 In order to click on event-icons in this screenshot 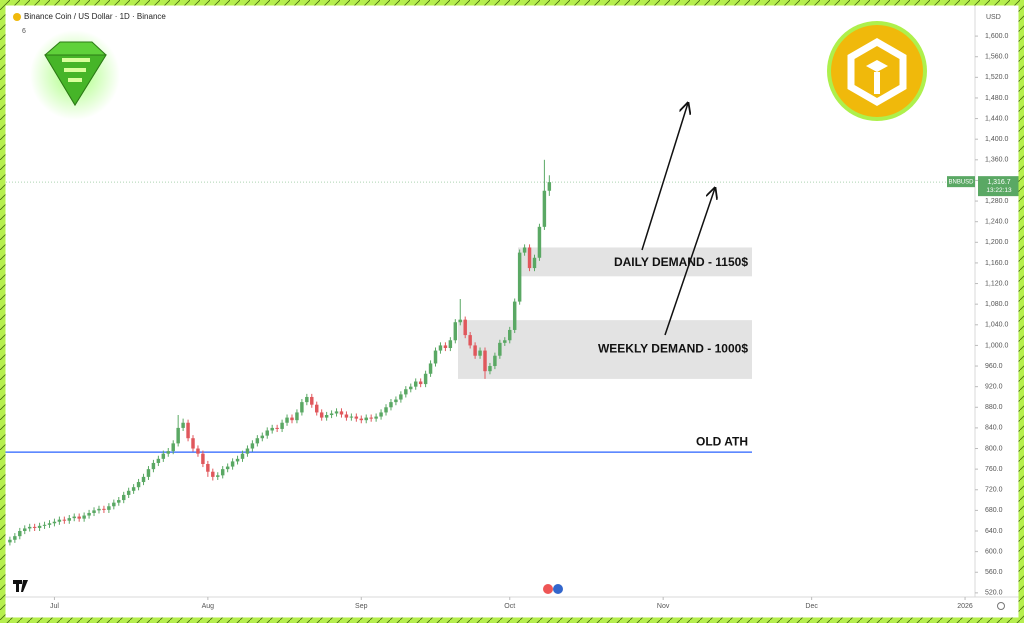, I will do `click(553, 589)`.